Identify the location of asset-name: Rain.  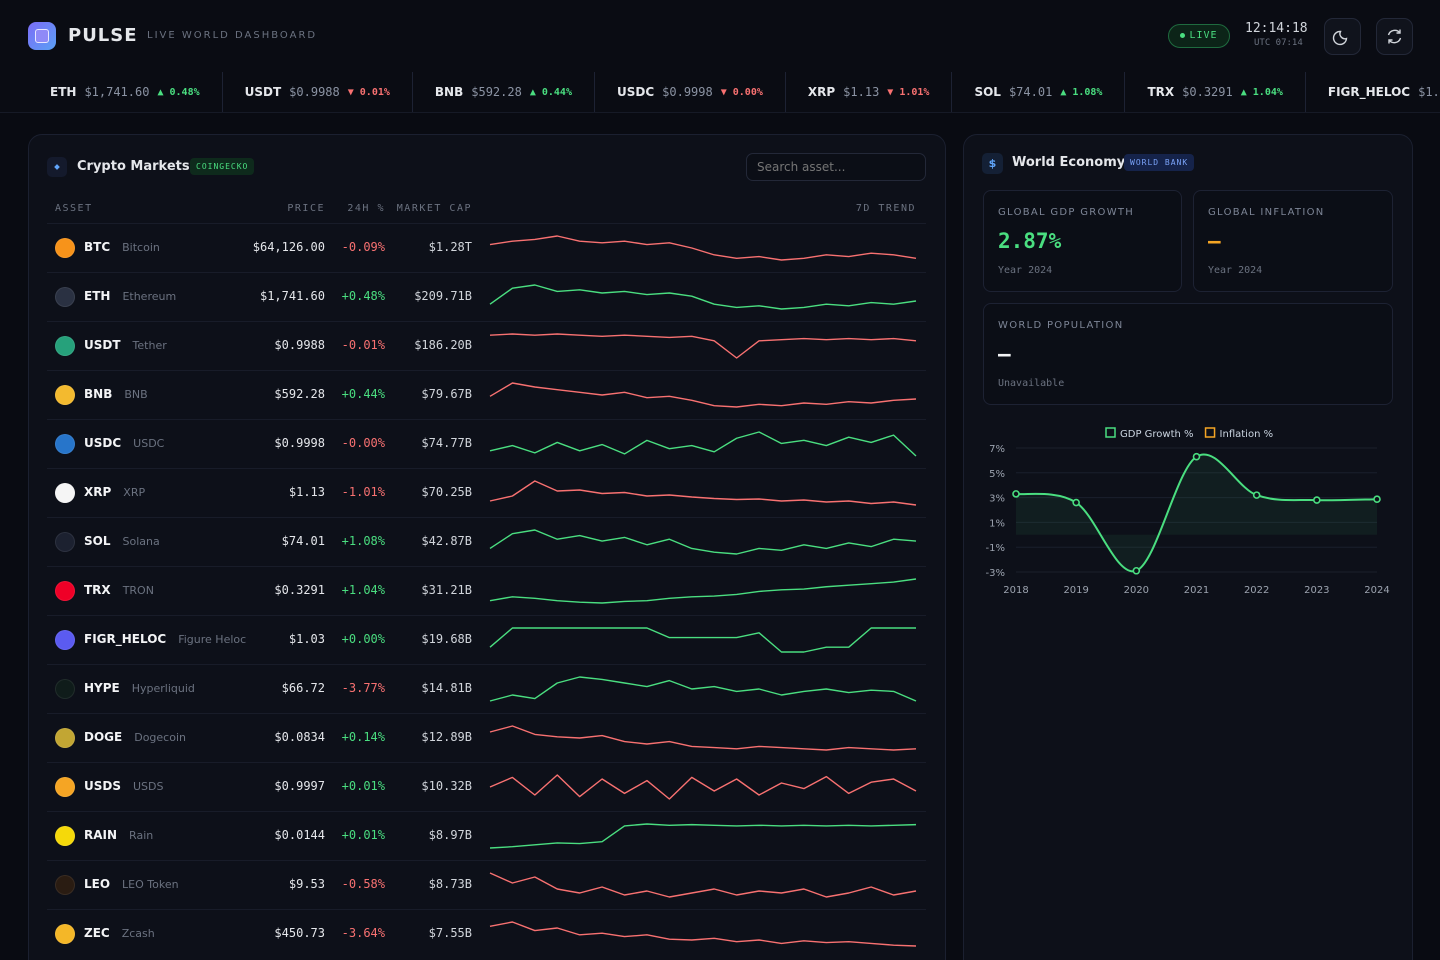
(141, 835).